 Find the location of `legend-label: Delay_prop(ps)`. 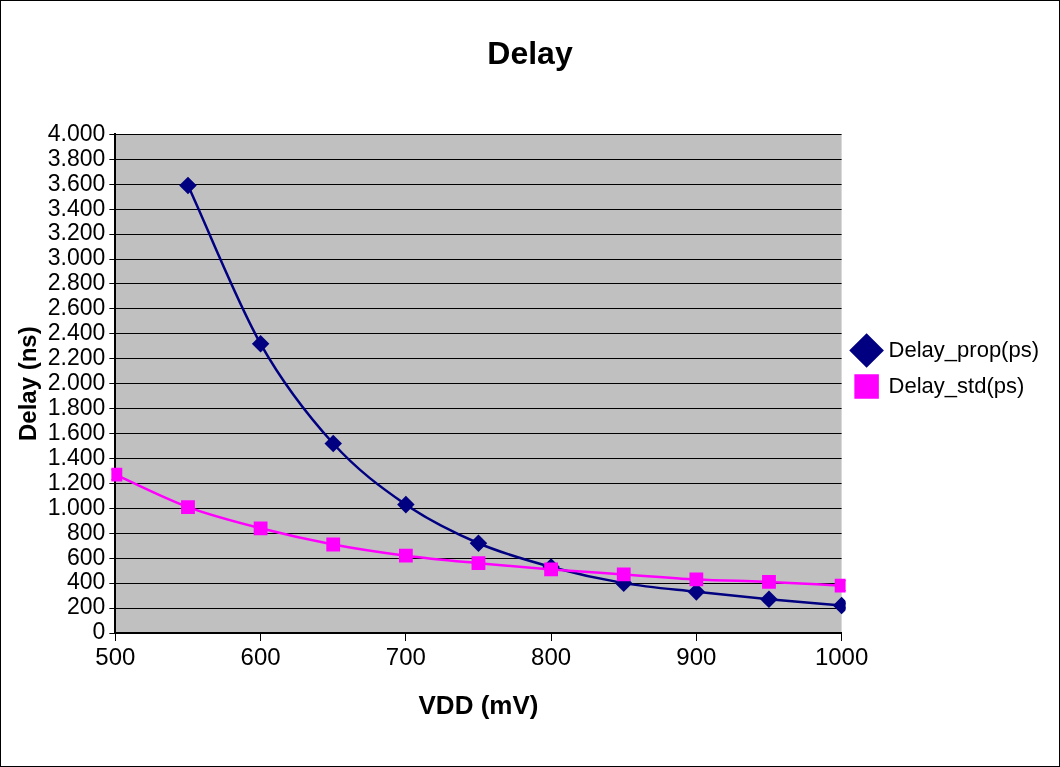

legend-label: Delay_prop(ps) is located at coordinates (963, 349).